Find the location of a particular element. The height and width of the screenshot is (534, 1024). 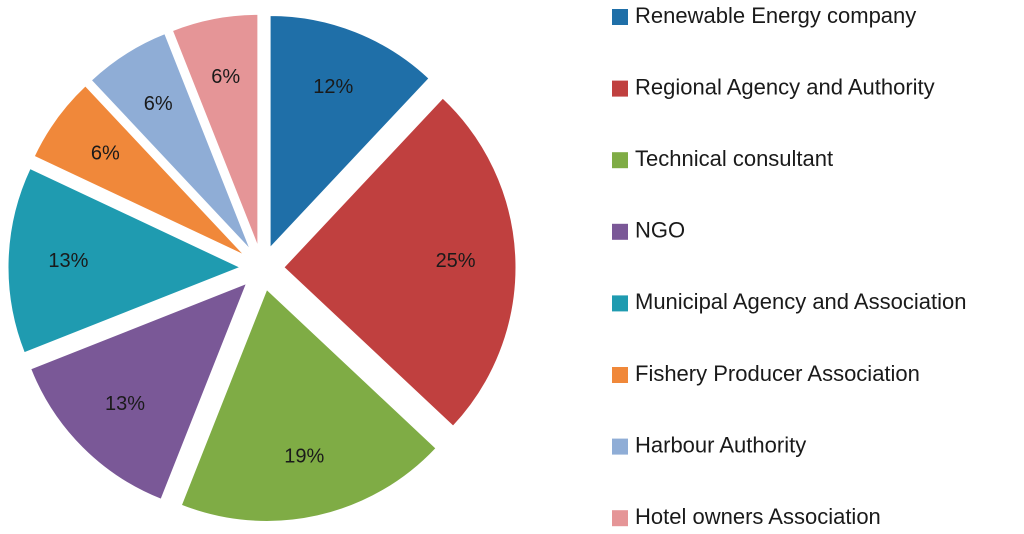

legend-label: NGO is located at coordinates (660, 230).